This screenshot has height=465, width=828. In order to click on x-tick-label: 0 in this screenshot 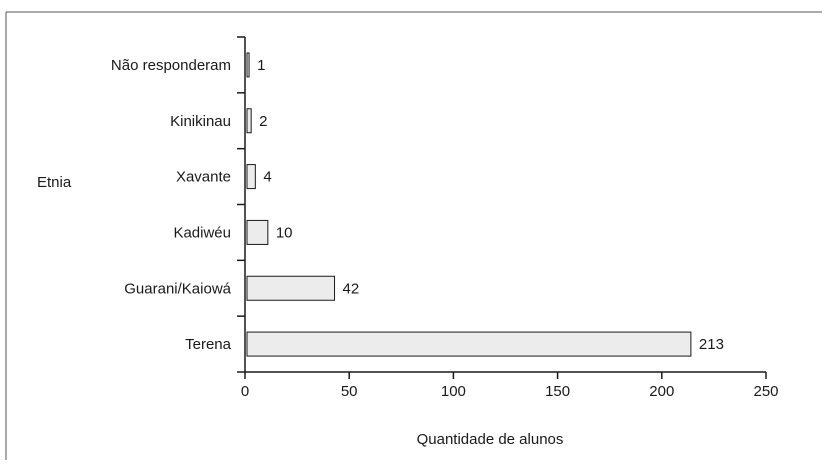, I will do `click(245, 391)`.